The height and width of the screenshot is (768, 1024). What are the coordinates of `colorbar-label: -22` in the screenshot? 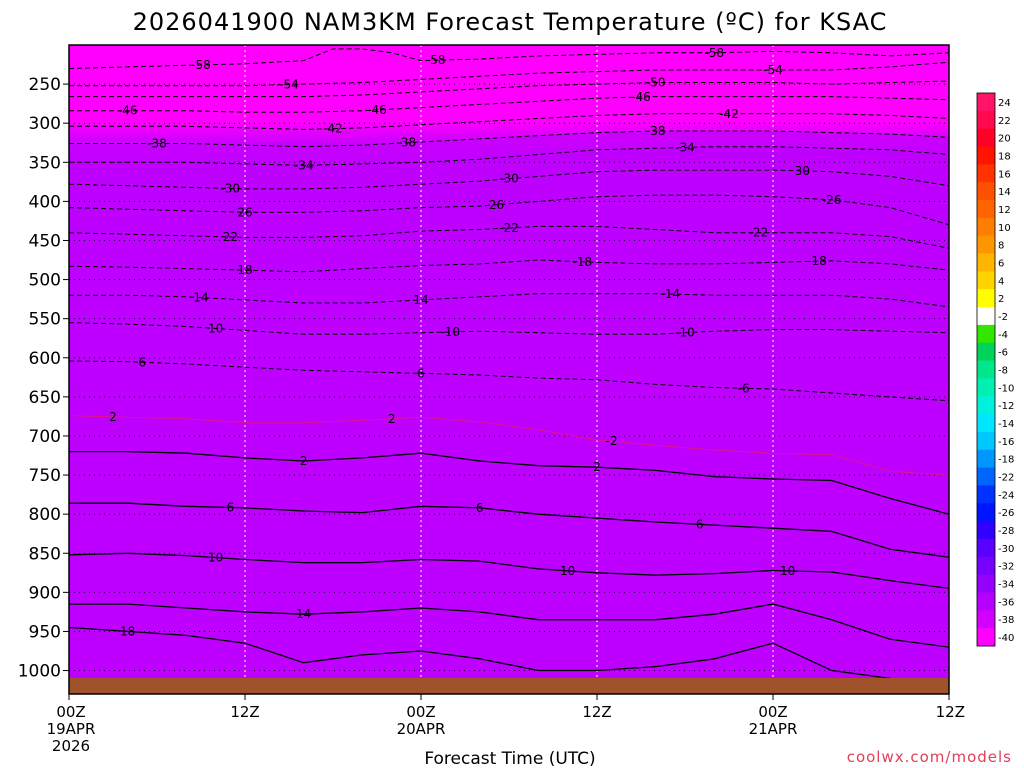 It's located at (1006, 478).